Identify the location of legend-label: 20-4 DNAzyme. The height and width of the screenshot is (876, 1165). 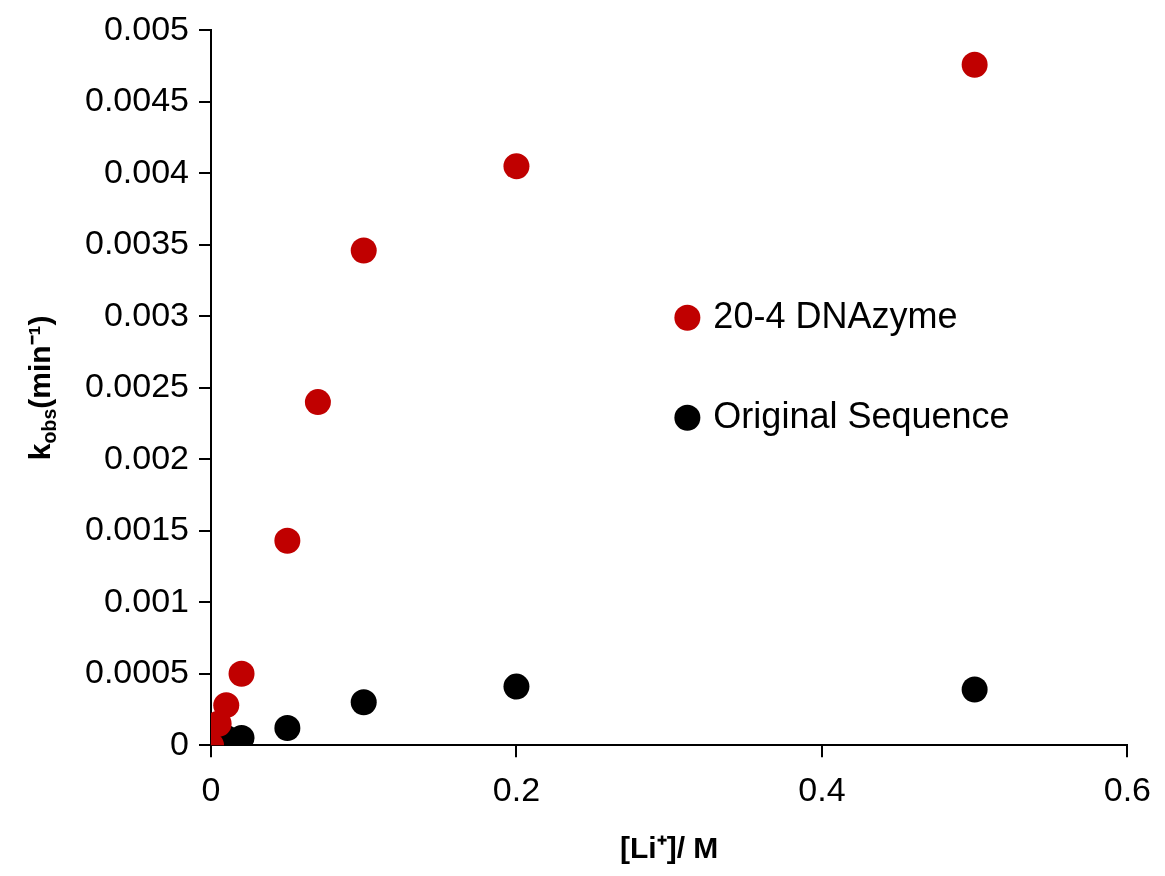
(835, 315).